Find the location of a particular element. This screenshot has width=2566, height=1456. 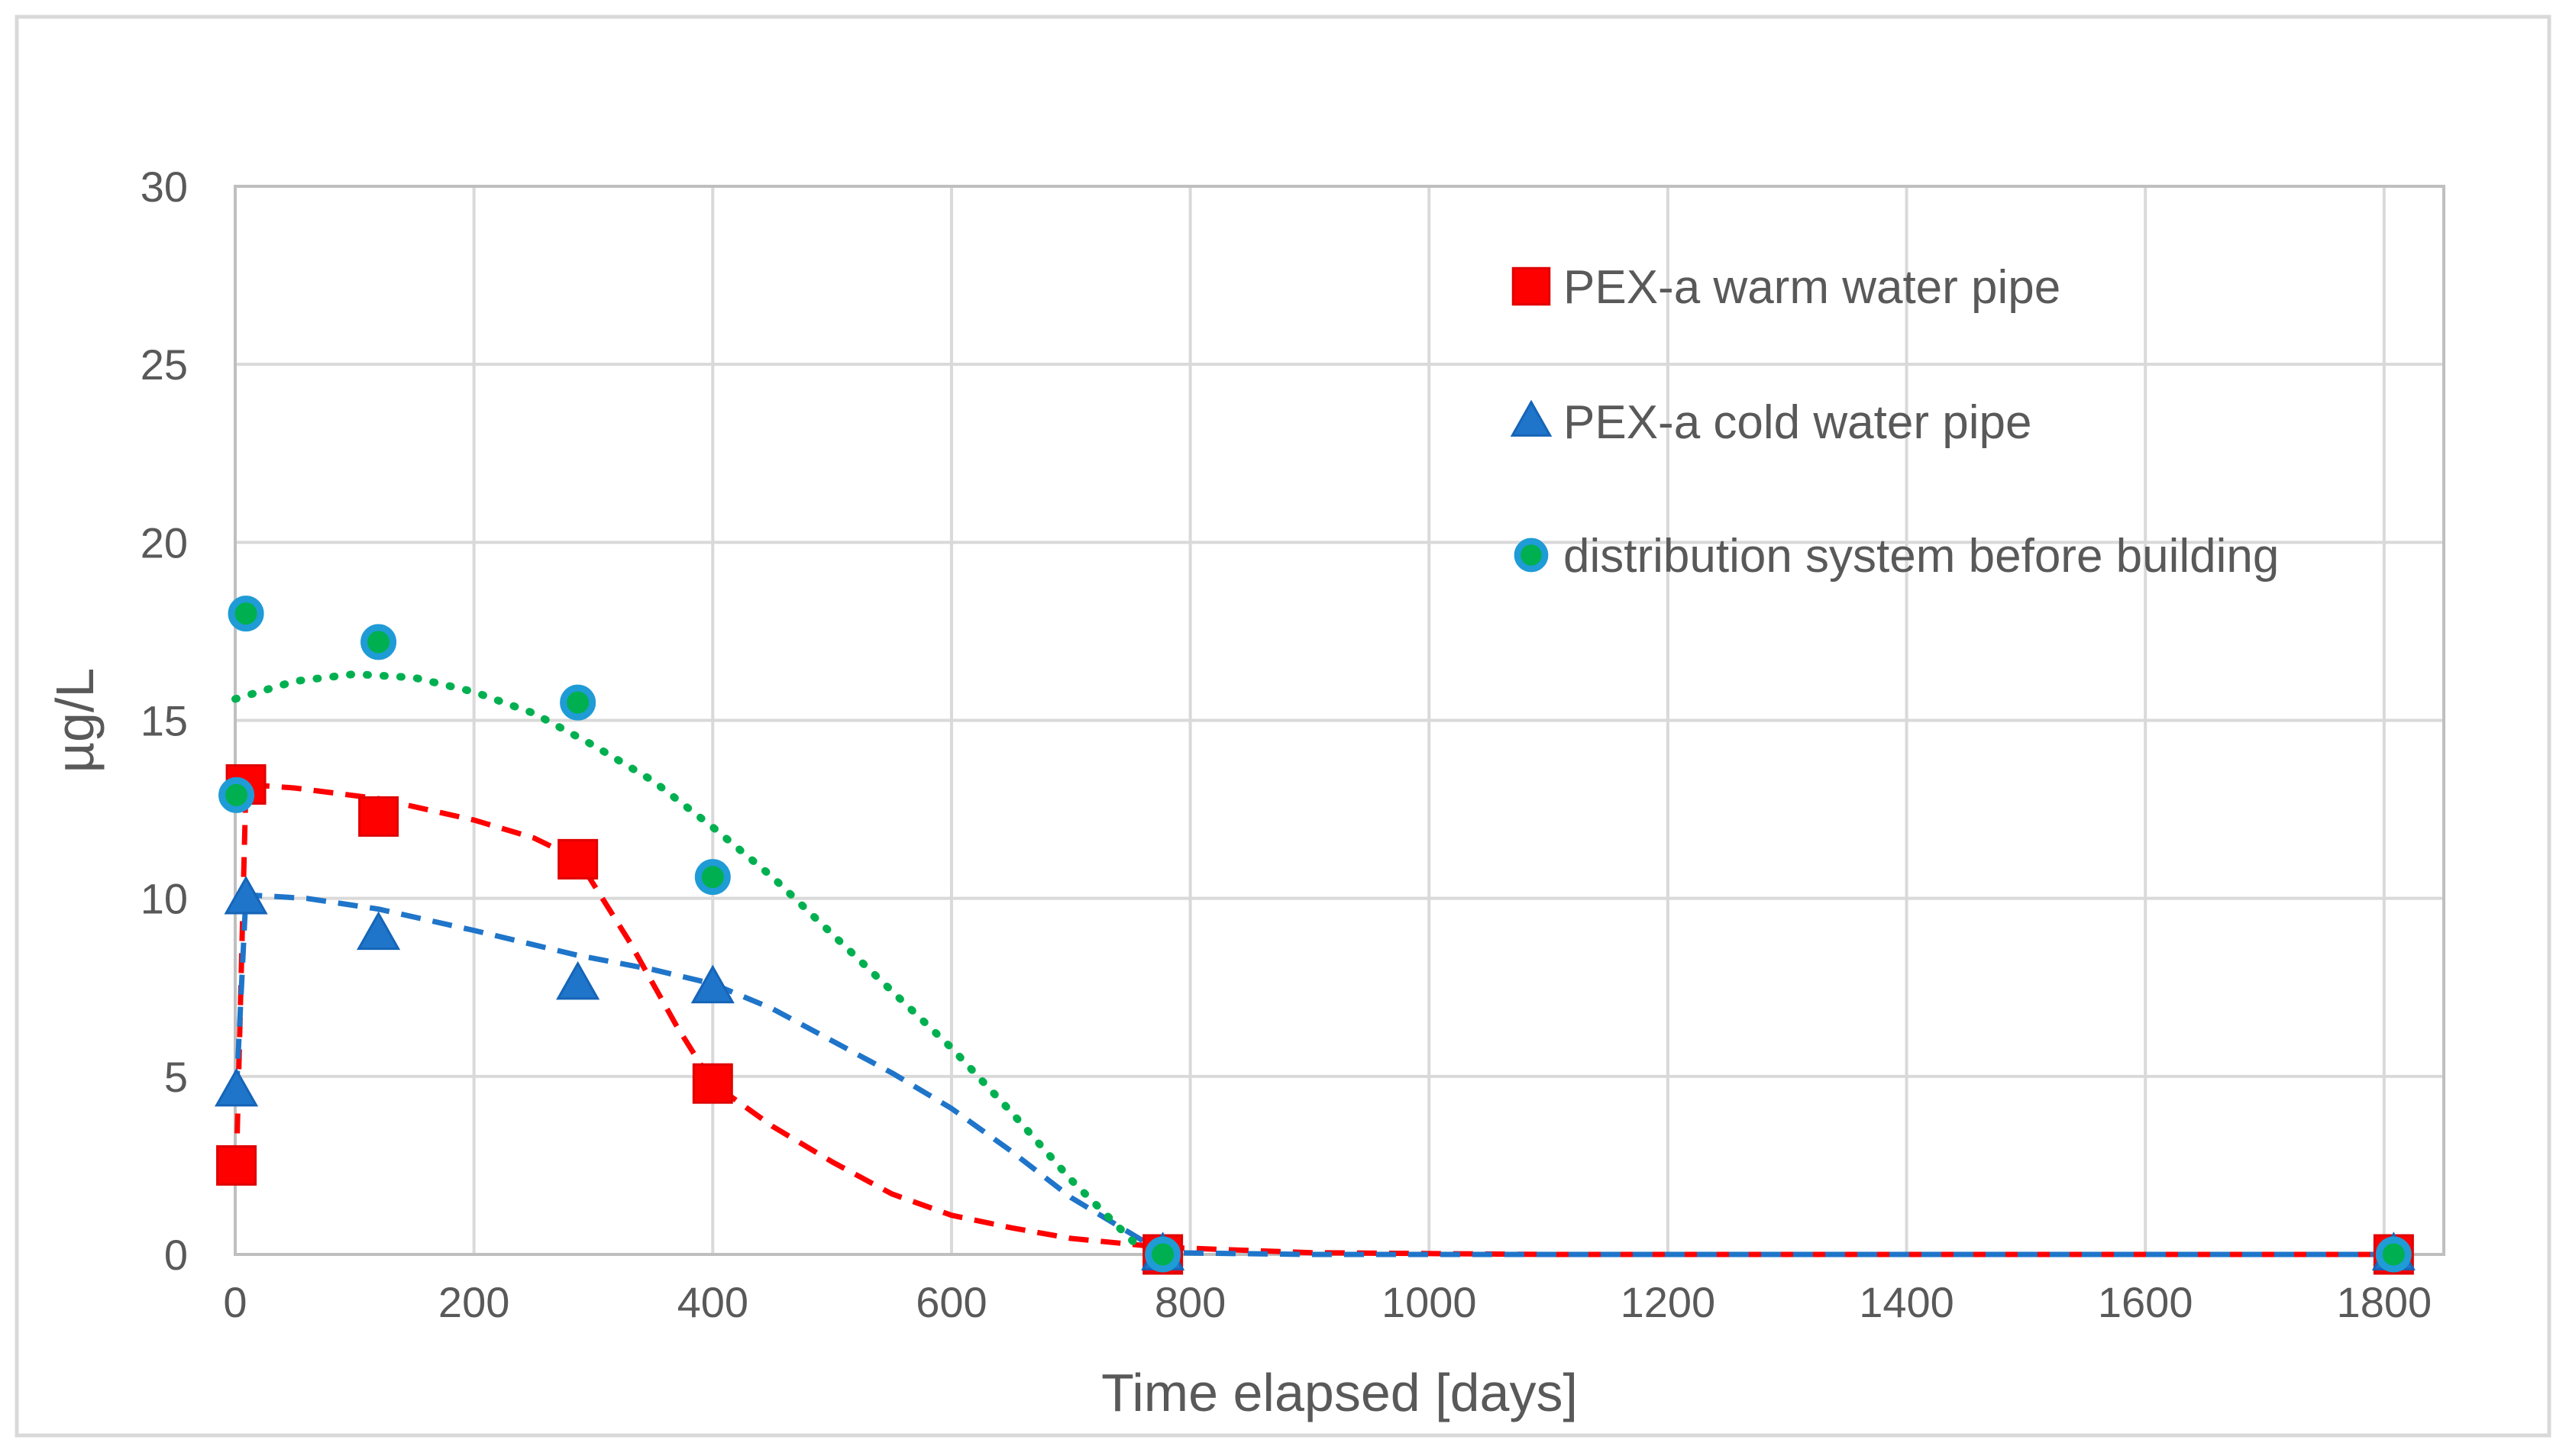

y-tick-label: 30 is located at coordinates (164, 187).